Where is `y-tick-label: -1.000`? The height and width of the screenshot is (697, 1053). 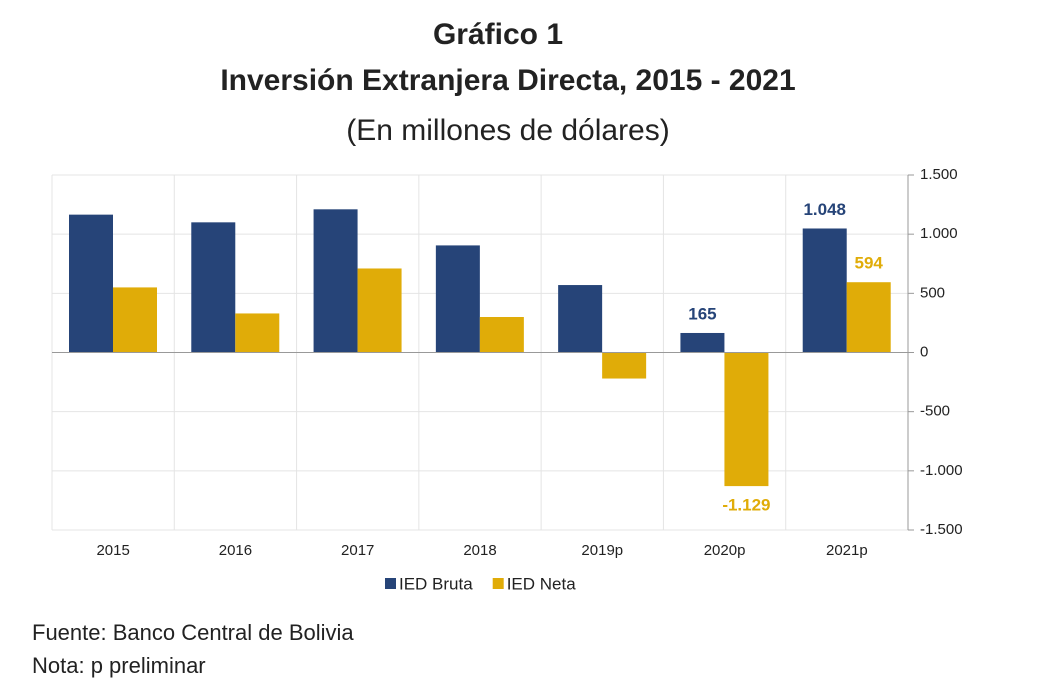 y-tick-label: -1.000 is located at coordinates (941, 470).